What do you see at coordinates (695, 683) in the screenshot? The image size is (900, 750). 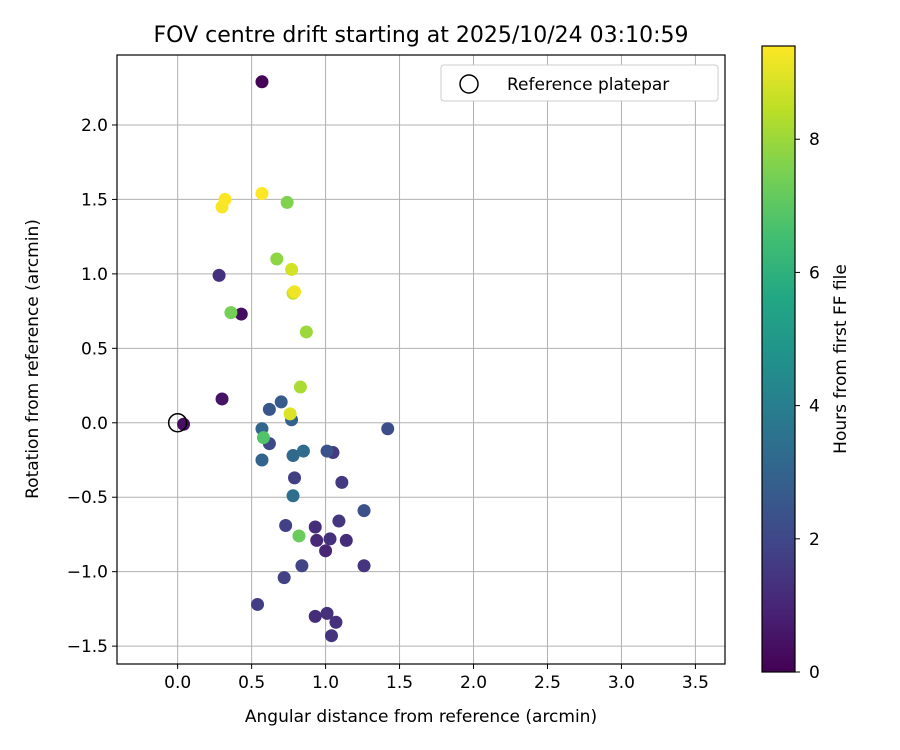 I see `x-tick-label: 3.5` at bounding box center [695, 683].